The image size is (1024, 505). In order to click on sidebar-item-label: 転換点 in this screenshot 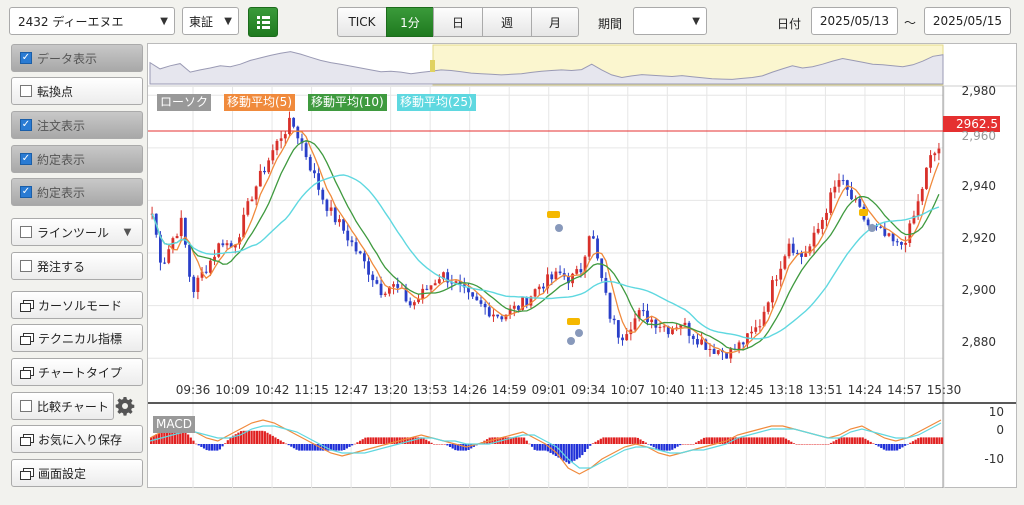, I will do `click(55, 91)`.